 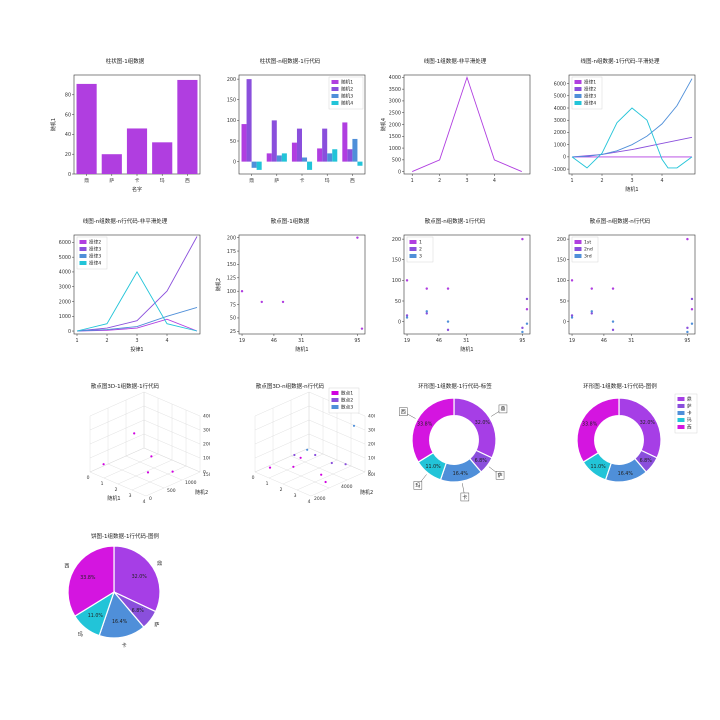 I want to click on x-tick-label: 卡, so click(x=137, y=180).